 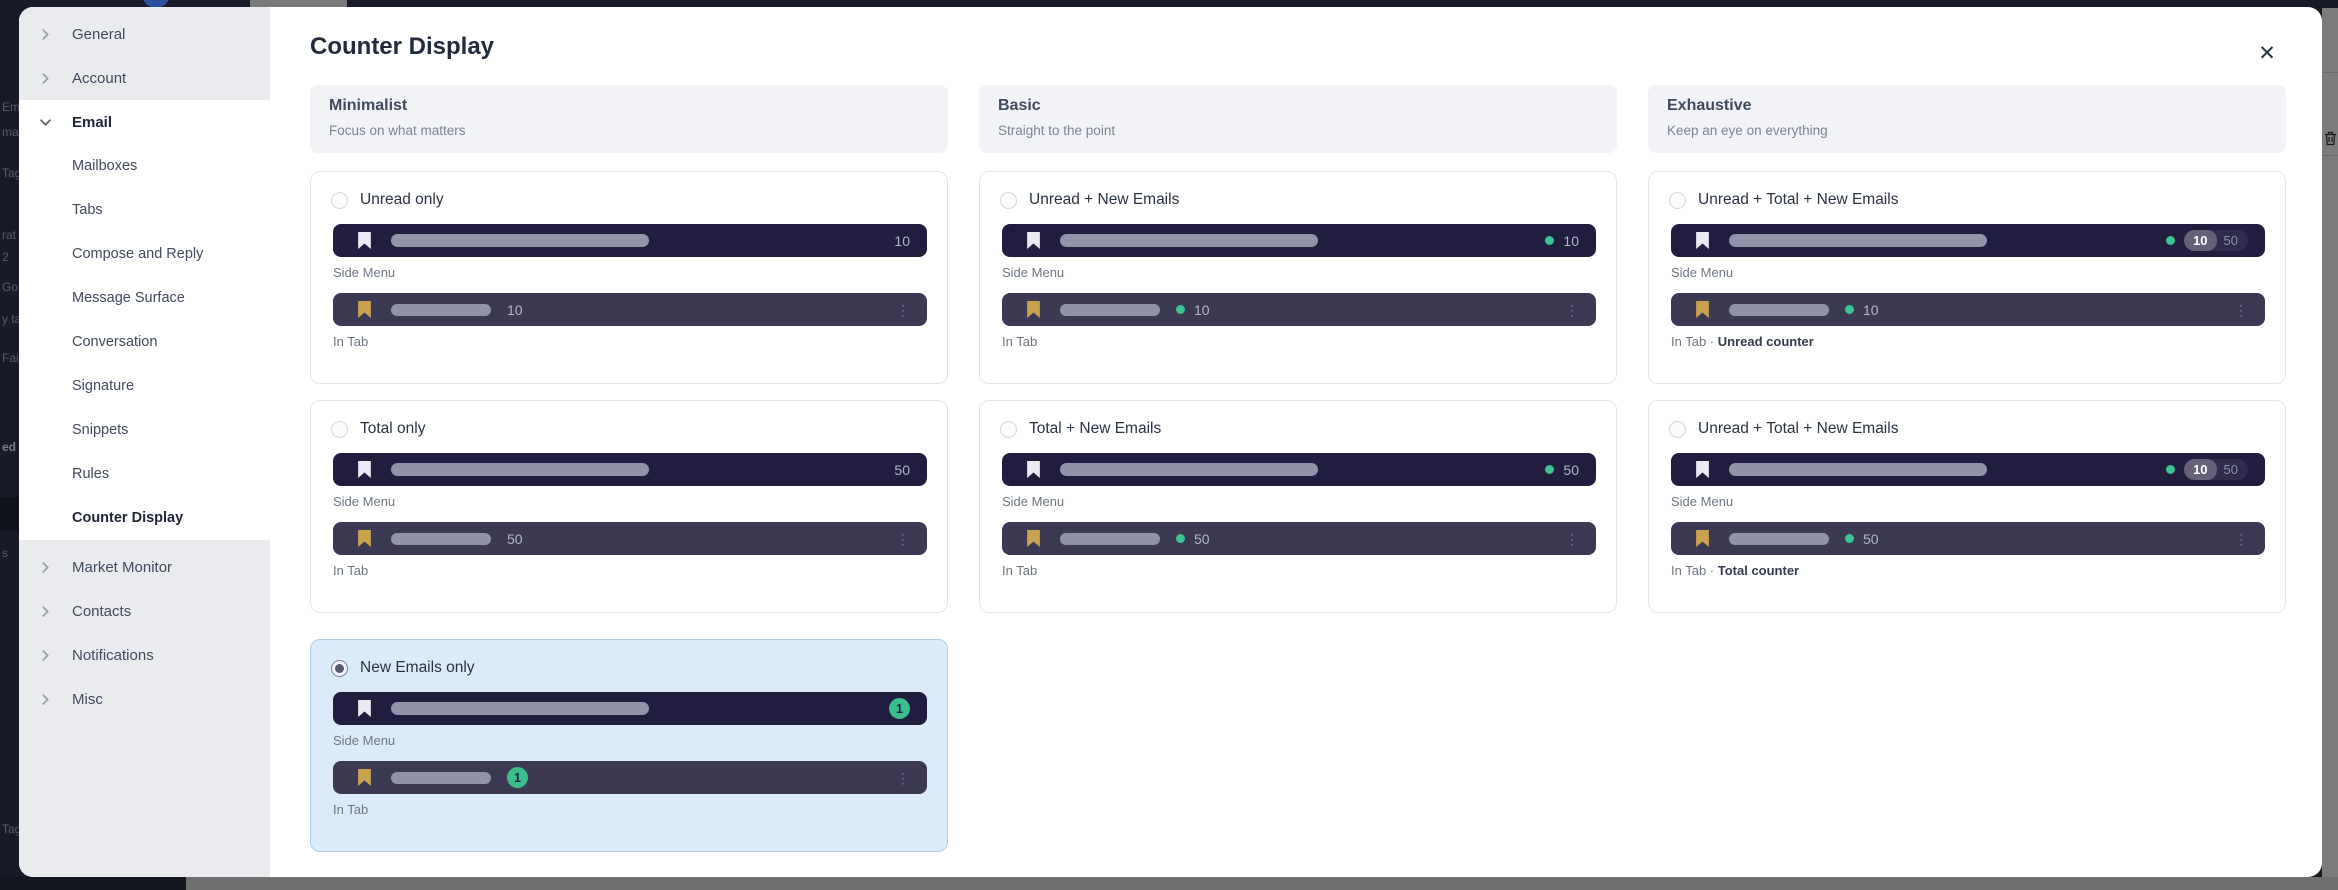 What do you see at coordinates (630, 240) in the screenshot?
I see `side-menu-preview: 10` at bounding box center [630, 240].